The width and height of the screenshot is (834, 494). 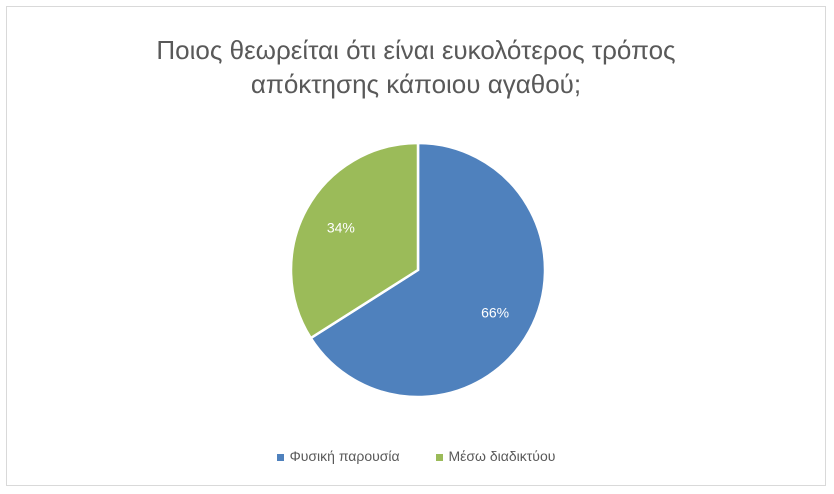 I want to click on legend-item-physical-presence: Φυσική παρουσία, so click(x=338, y=456).